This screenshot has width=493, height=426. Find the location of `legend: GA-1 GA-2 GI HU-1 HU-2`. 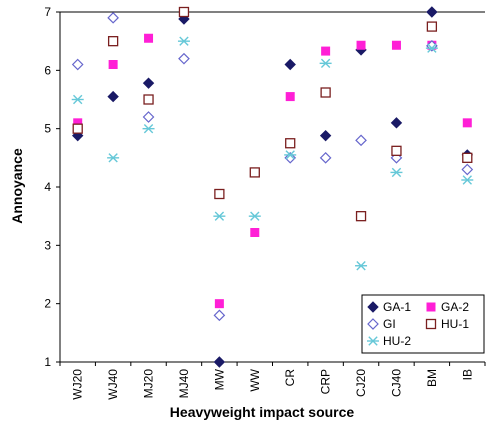

legend: GA-1 GA-2 GI HU-1 HU-2 is located at coordinates (423, 324).